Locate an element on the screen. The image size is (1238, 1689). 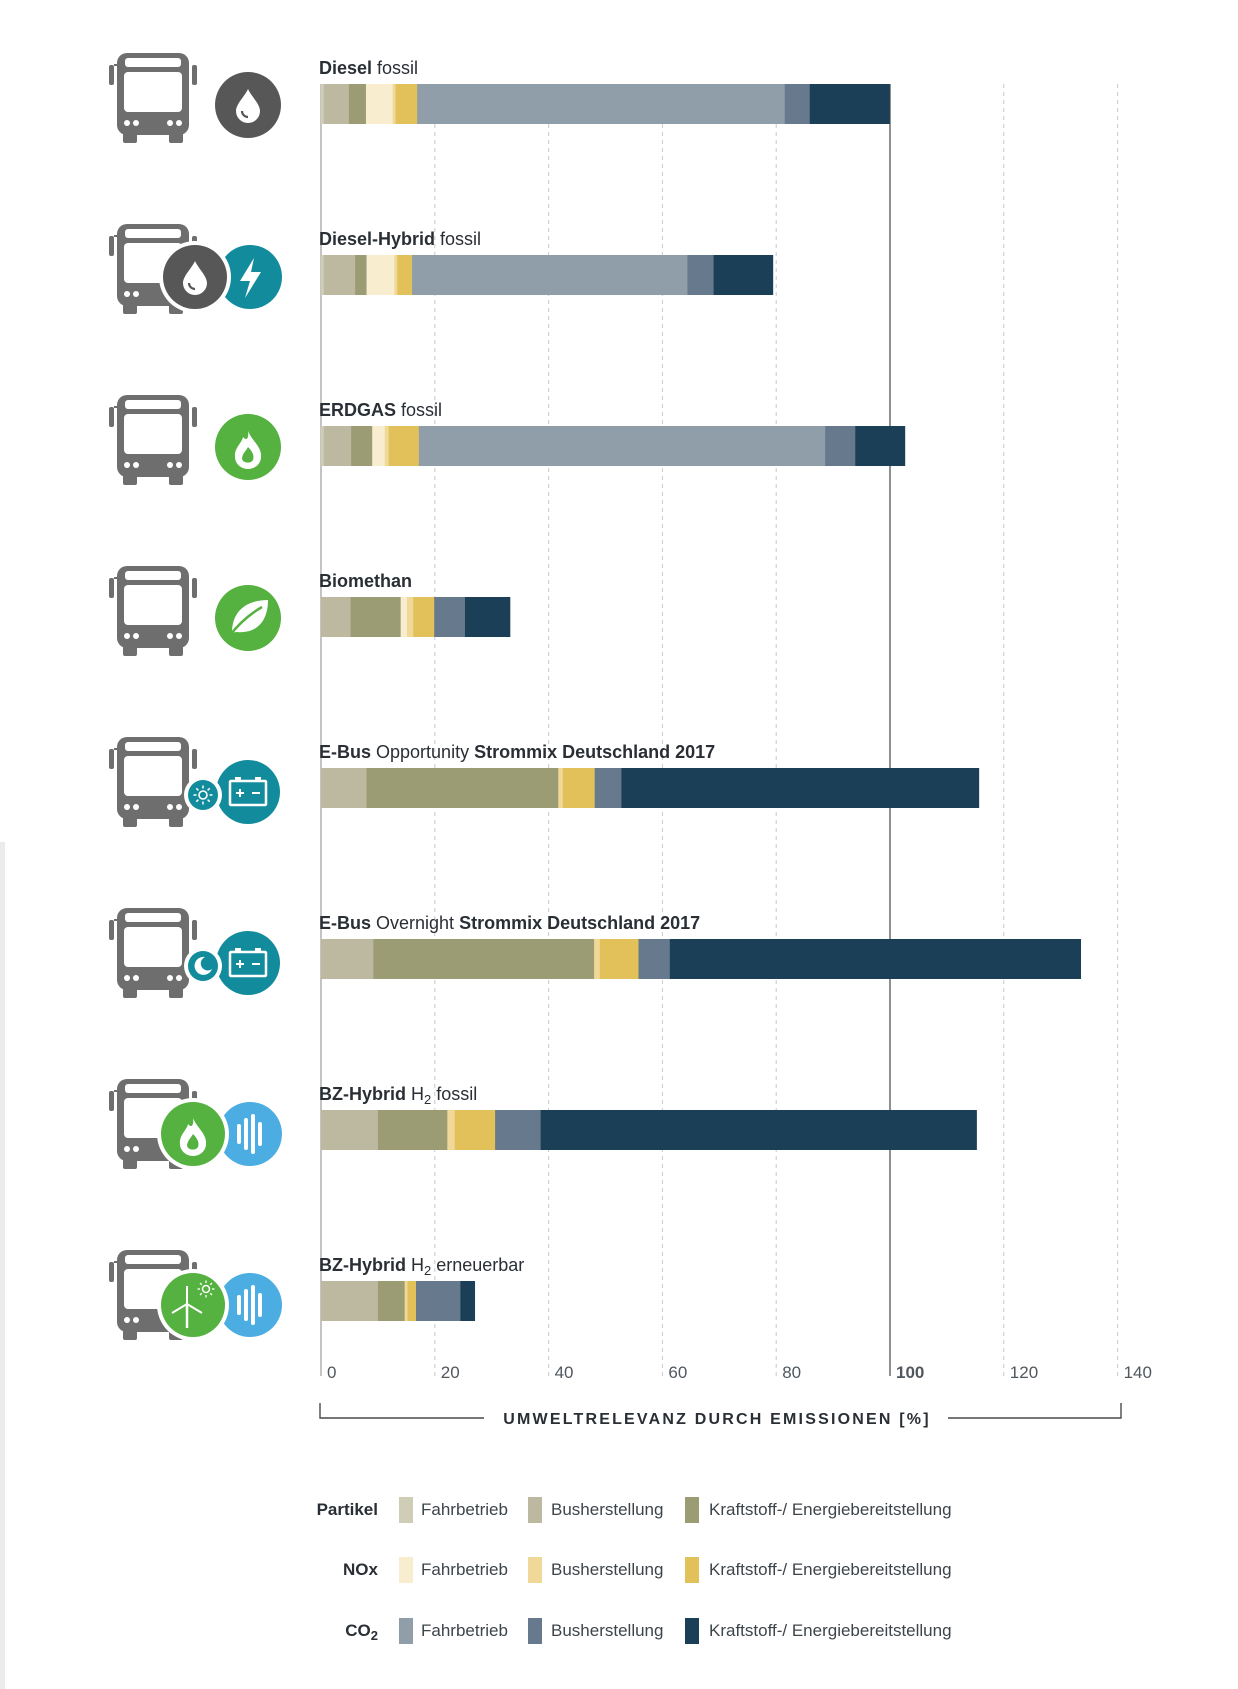
legend-group-label: Partikel is located at coordinates (347, 1509).